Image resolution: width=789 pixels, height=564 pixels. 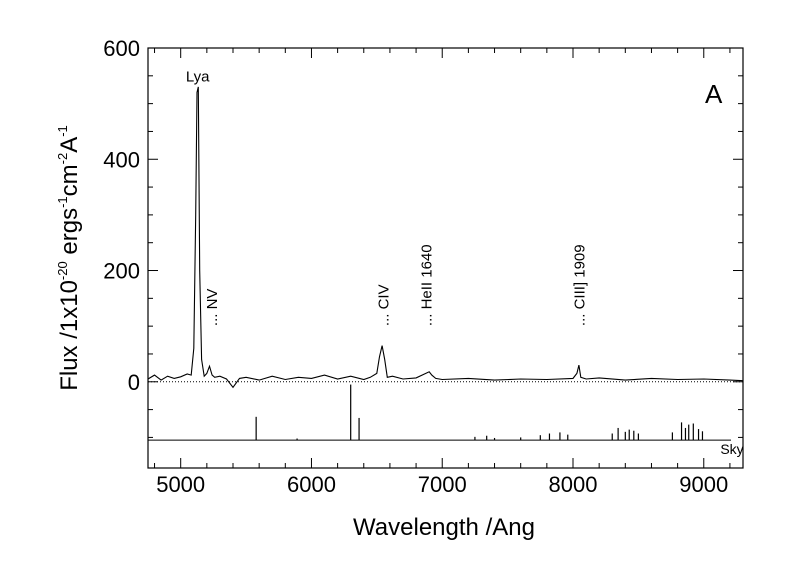 What do you see at coordinates (121, 48) in the screenshot?
I see `y-tick-label: 600` at bounding box center [121, 48].